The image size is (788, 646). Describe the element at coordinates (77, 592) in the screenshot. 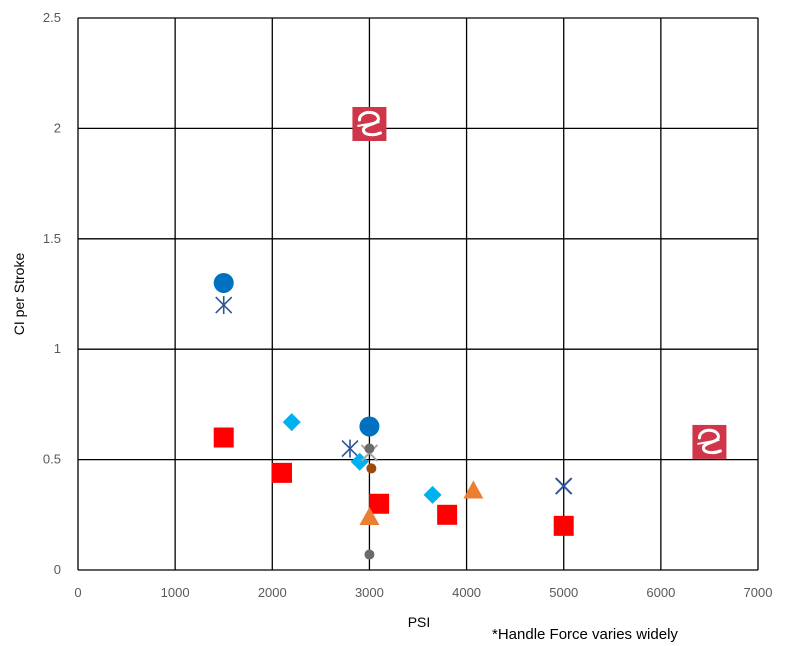

I see `x-tick-label: 0` at that location.